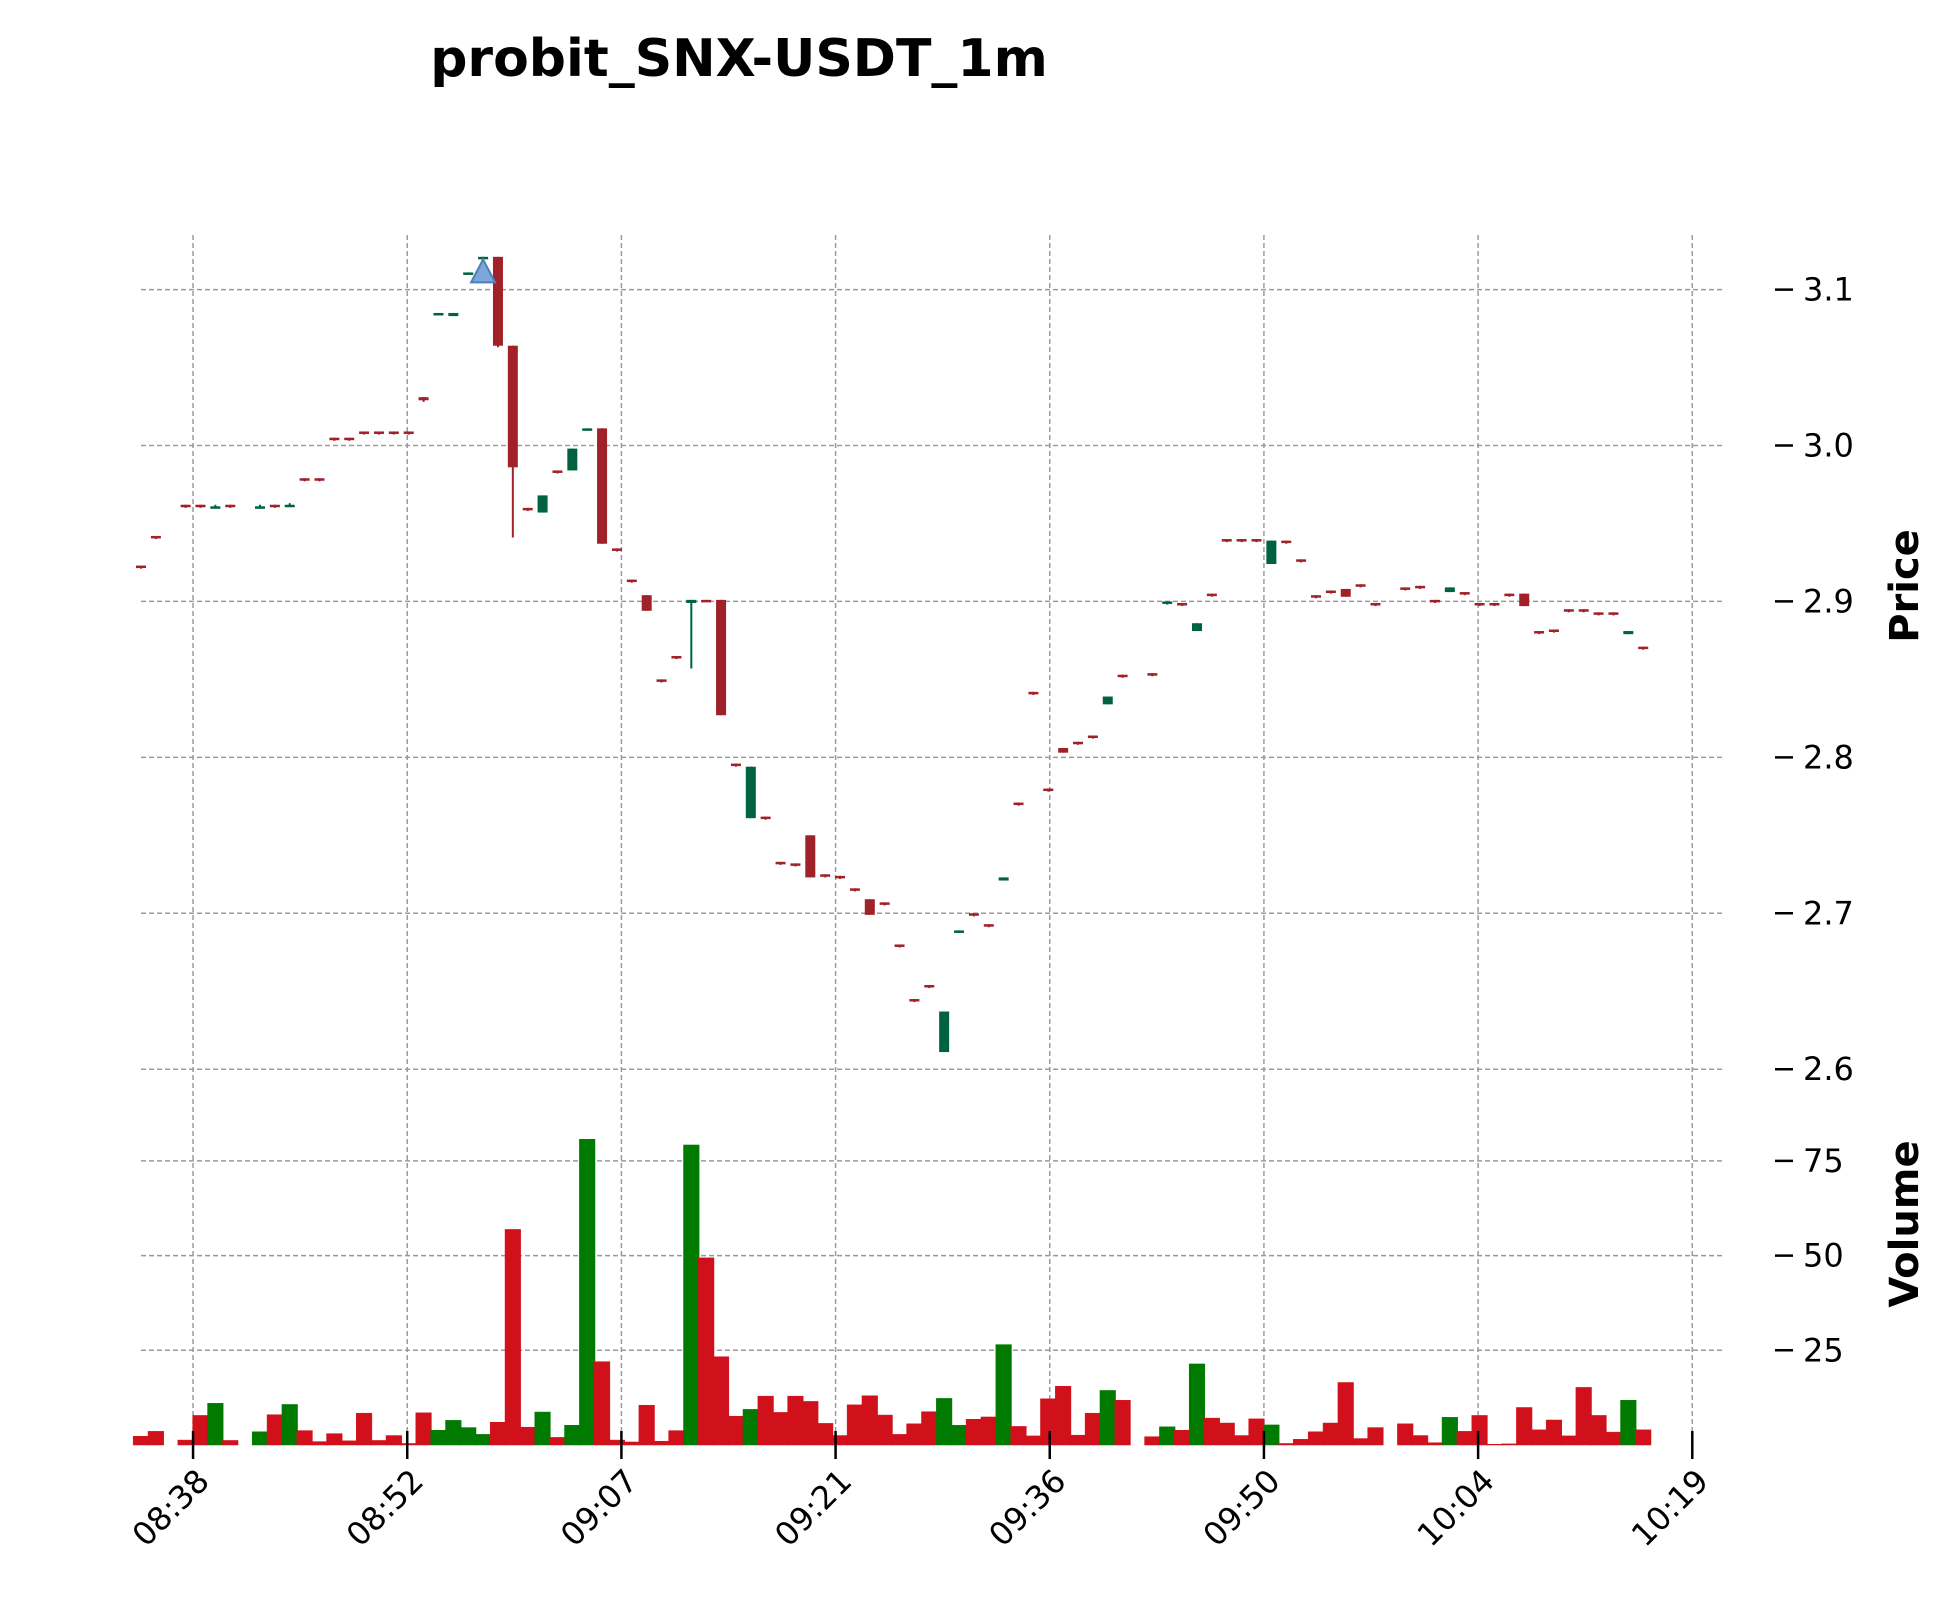 Image resolution: width=1948 pixels, height=1612 pixels. I want to click on x-tick-label: 09:21, so click(813, 1508).